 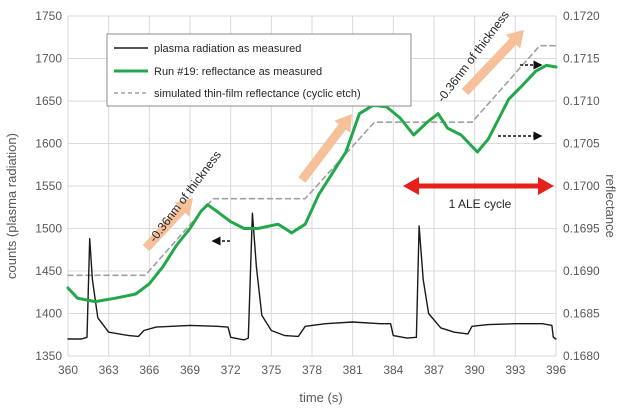 I want to click on x-tick-label: 375, so click(x=271, y=370).